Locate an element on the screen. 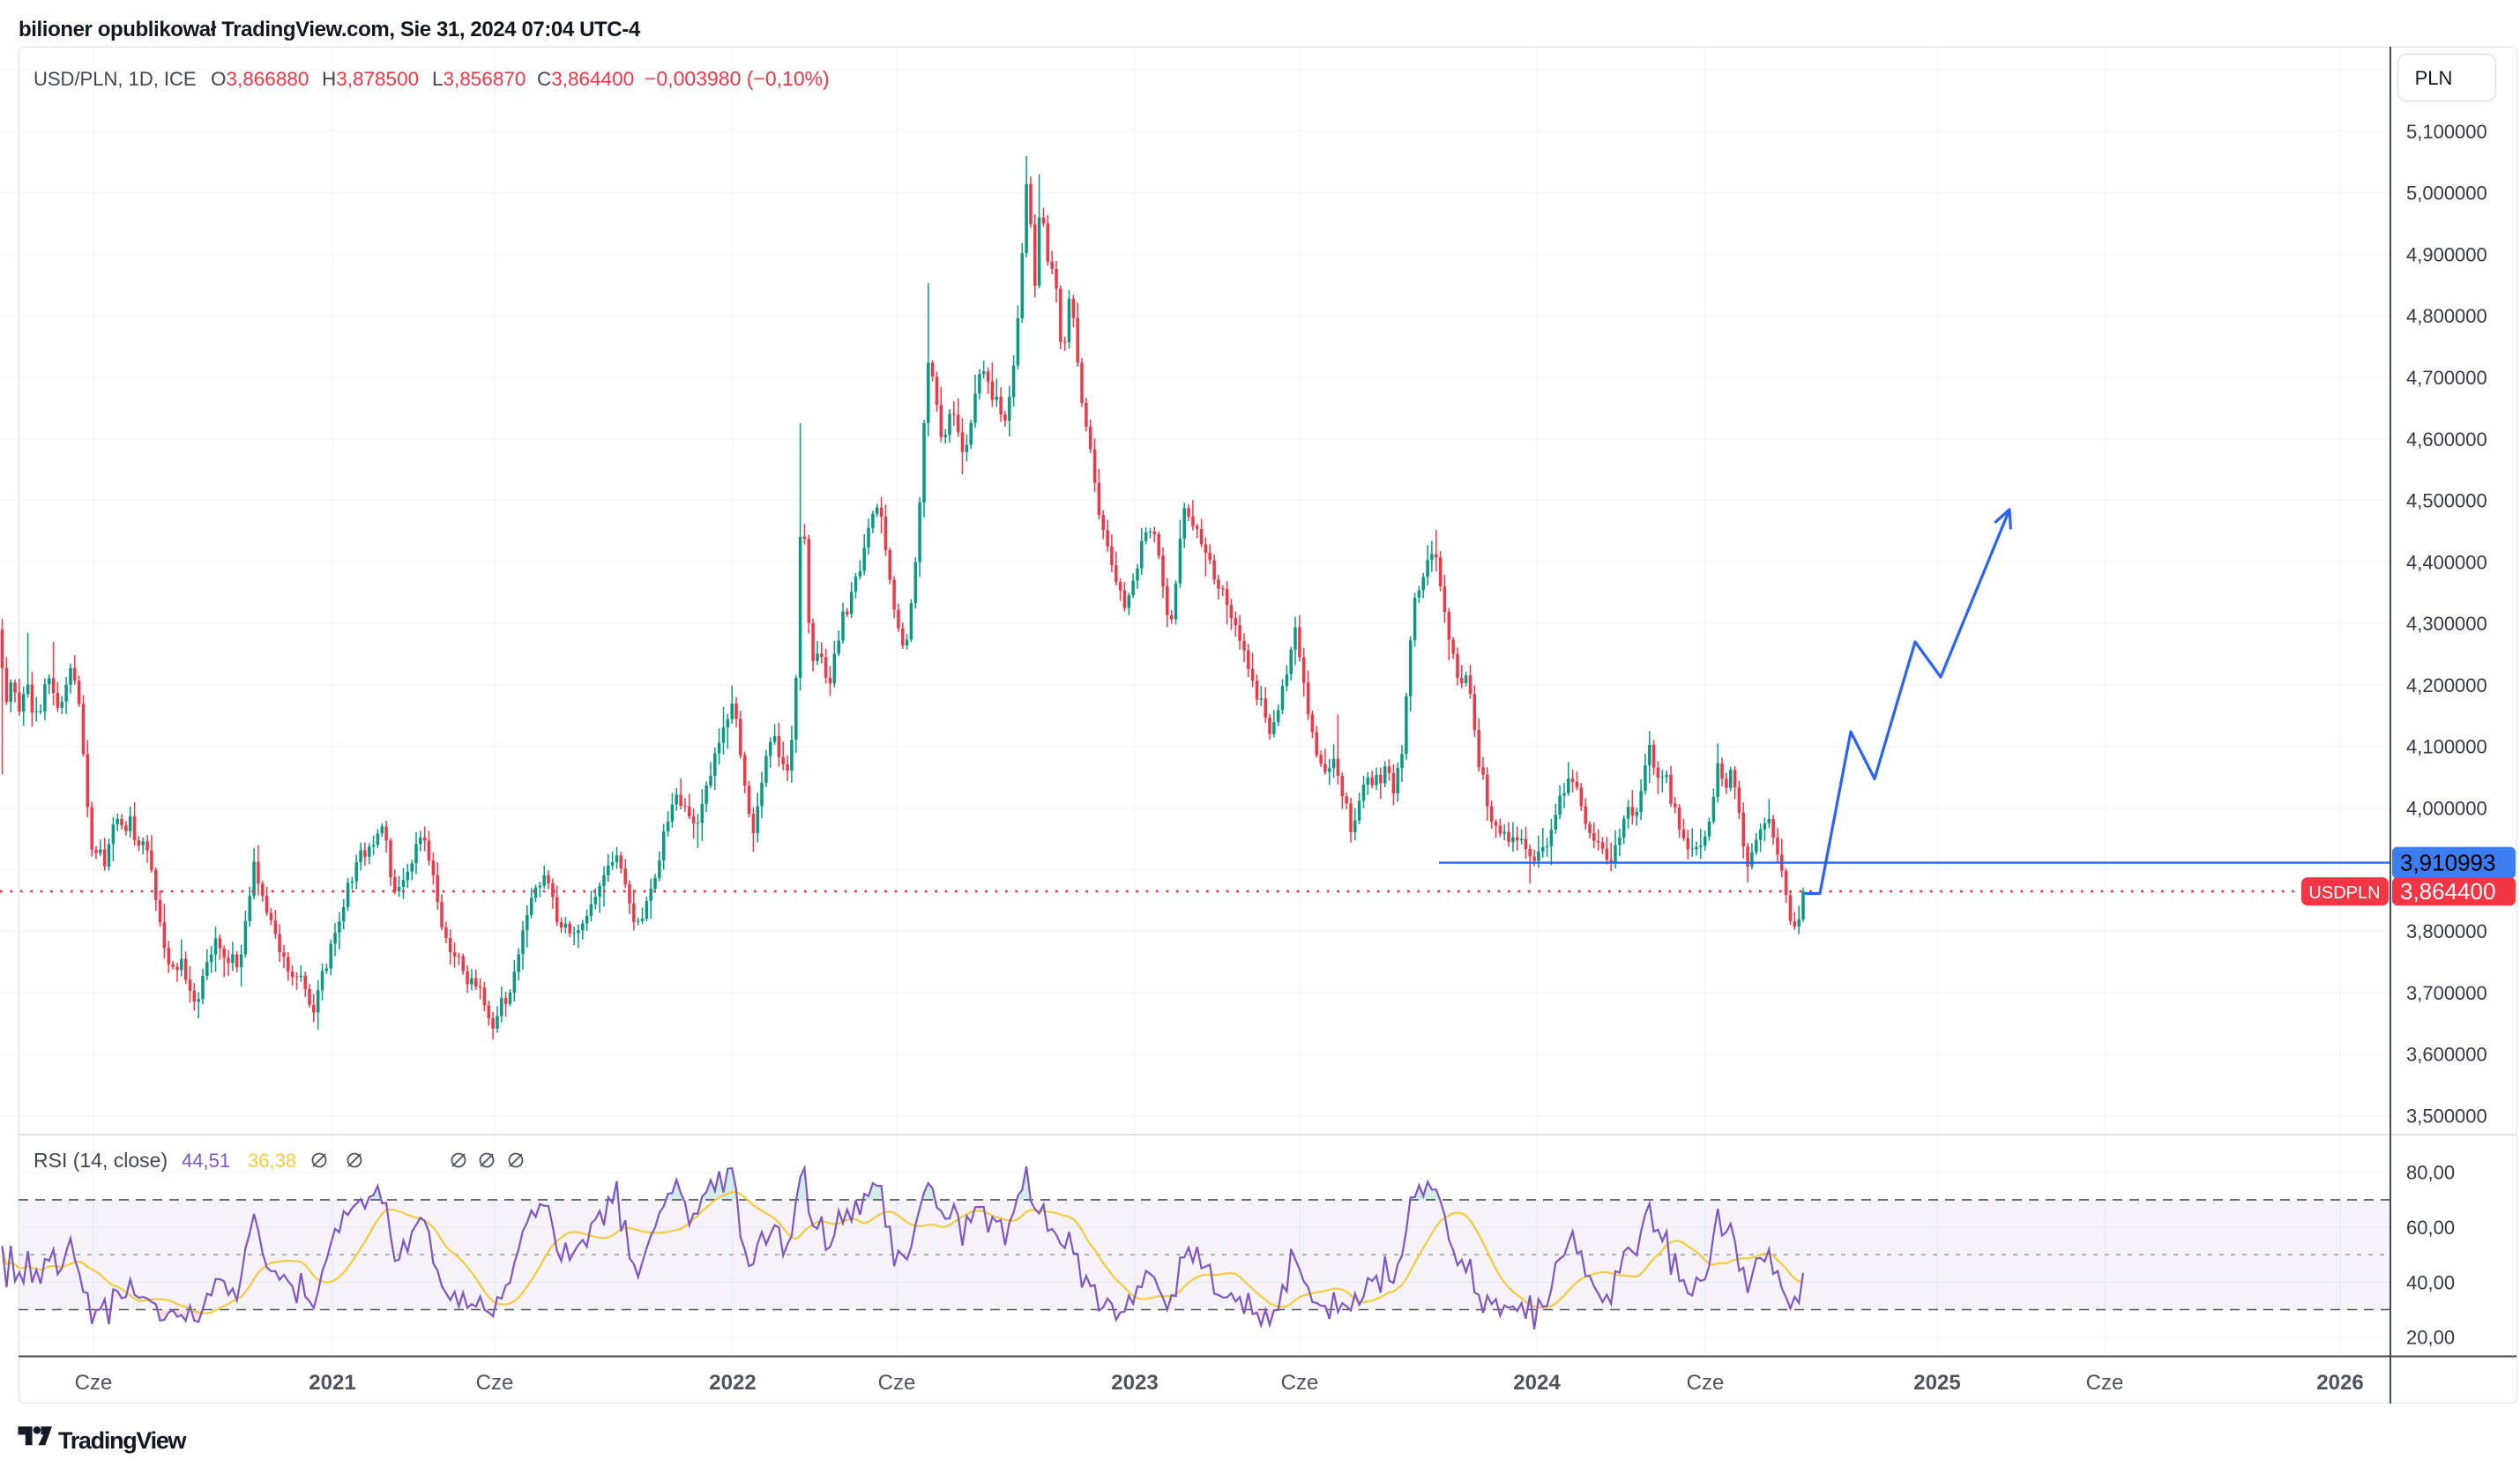  svg-text: 4,300000 is located at coordinates (2446, 624).